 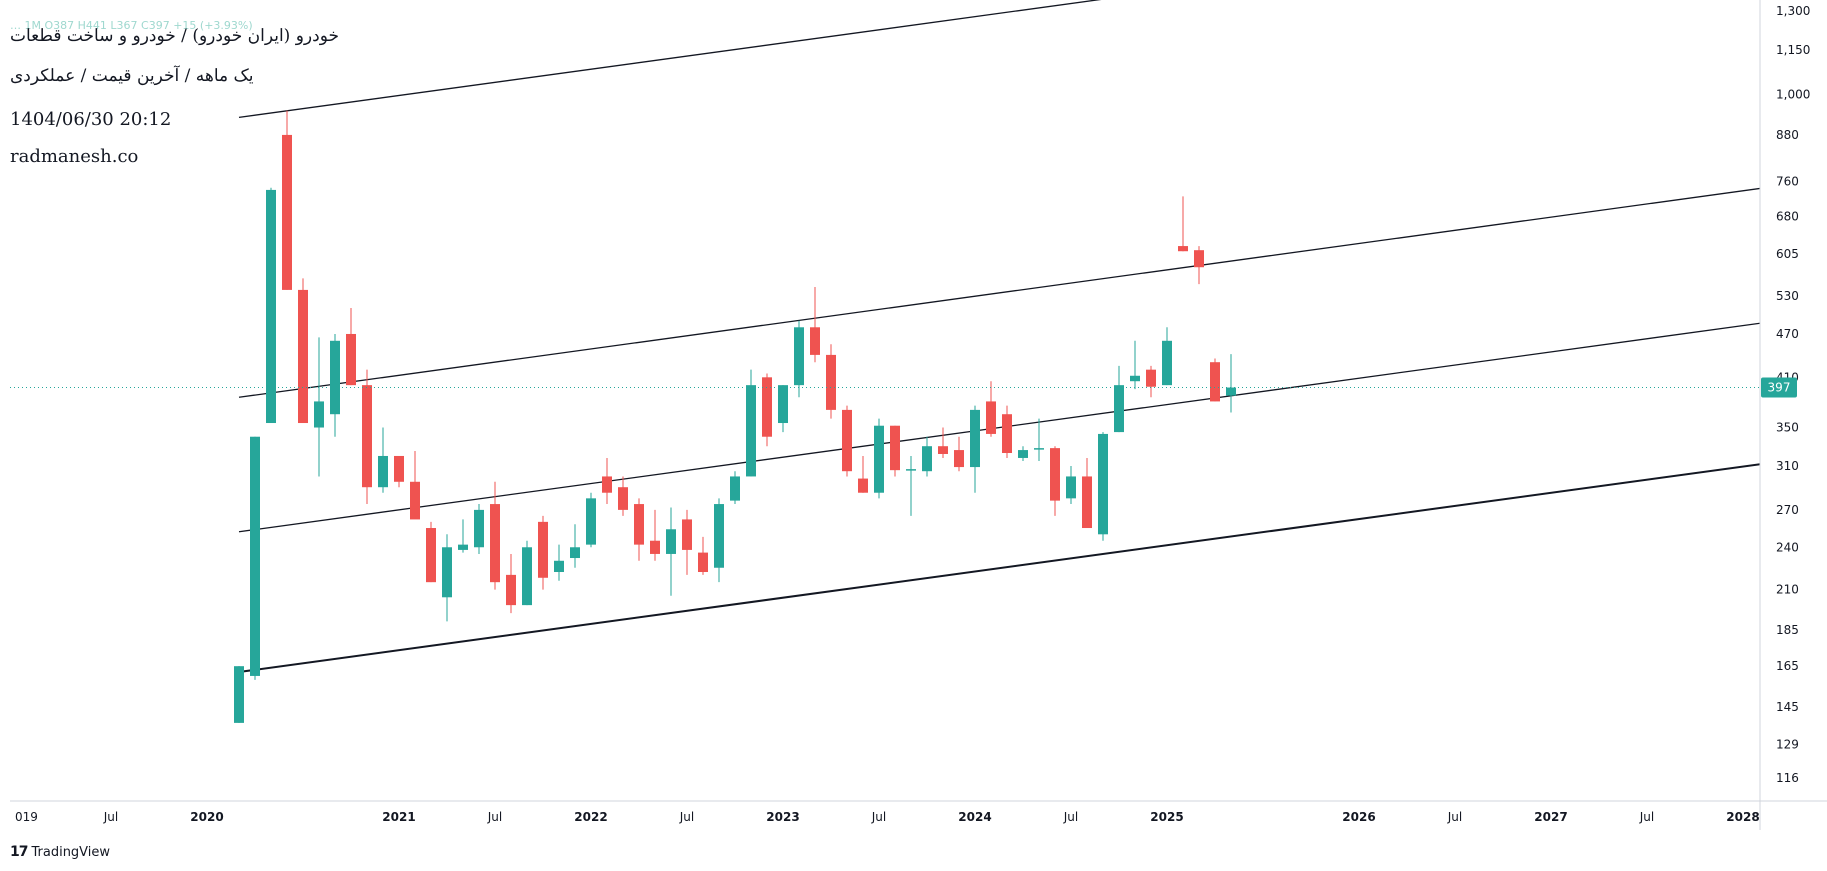 What do you see at coordinates (1787, 296) in the screenshot?
I see `y-tick-label: 530` at bounding box center [1787, 296].